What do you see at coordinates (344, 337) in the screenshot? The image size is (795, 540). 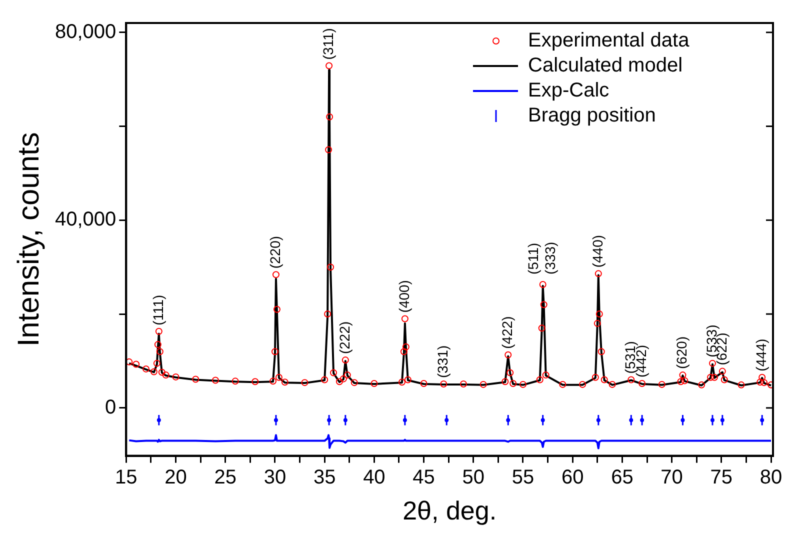 I see `annotation: (222)` at bounding box center [344, 337].